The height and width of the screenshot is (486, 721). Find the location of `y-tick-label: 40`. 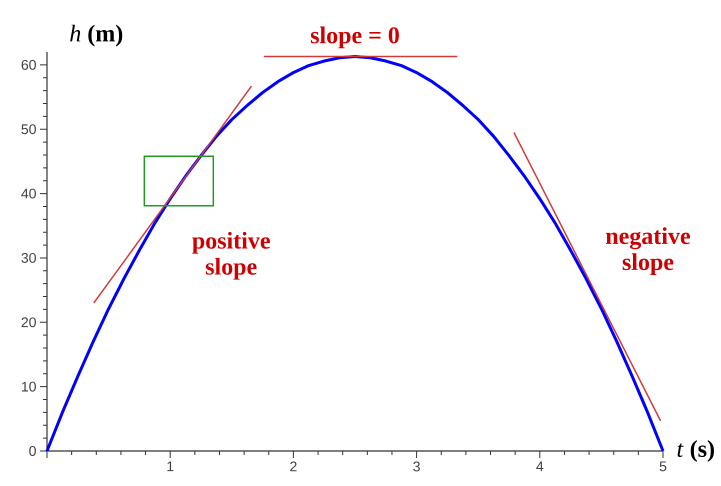

y-tick-label: 40 is located at coordinates (28, 193).